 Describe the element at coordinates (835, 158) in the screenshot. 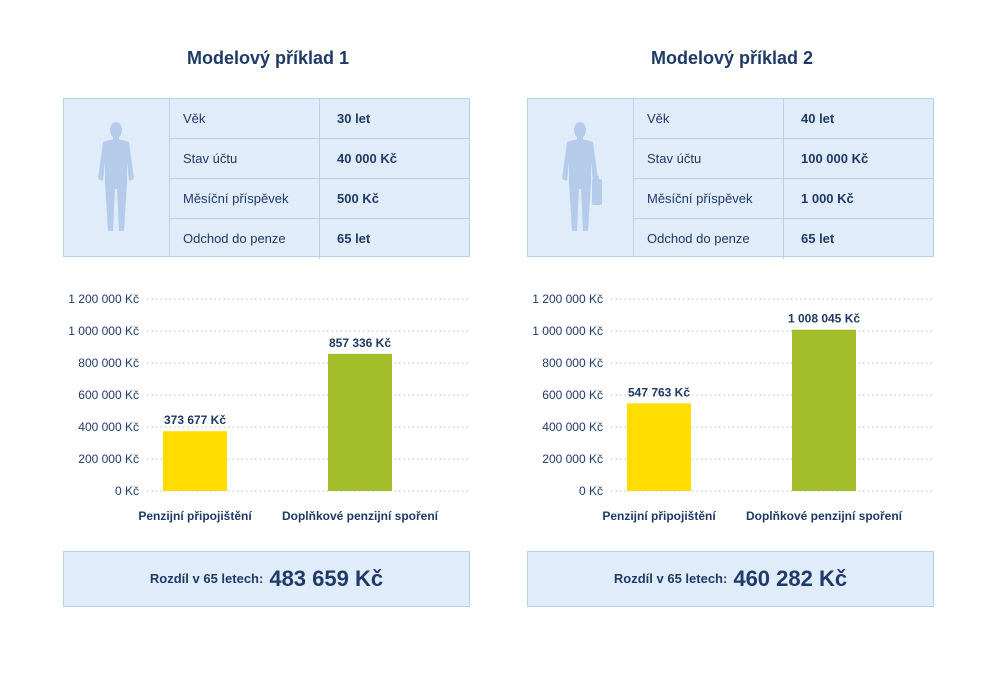

I see `parameter-value: 100 000 Kč` at that location.